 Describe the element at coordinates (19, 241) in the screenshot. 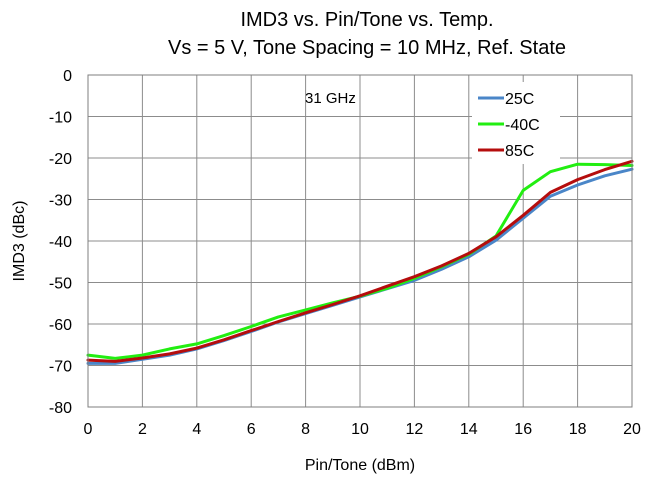

I see `y-axis-label: IMD3 (dBc)` at that location.